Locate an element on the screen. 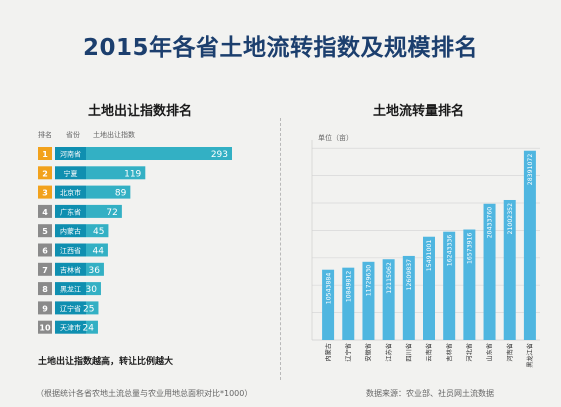 Image resolution: width=561 pixels, height=407 pixels. rank-label: 4 is located at coordinates (45, 212).